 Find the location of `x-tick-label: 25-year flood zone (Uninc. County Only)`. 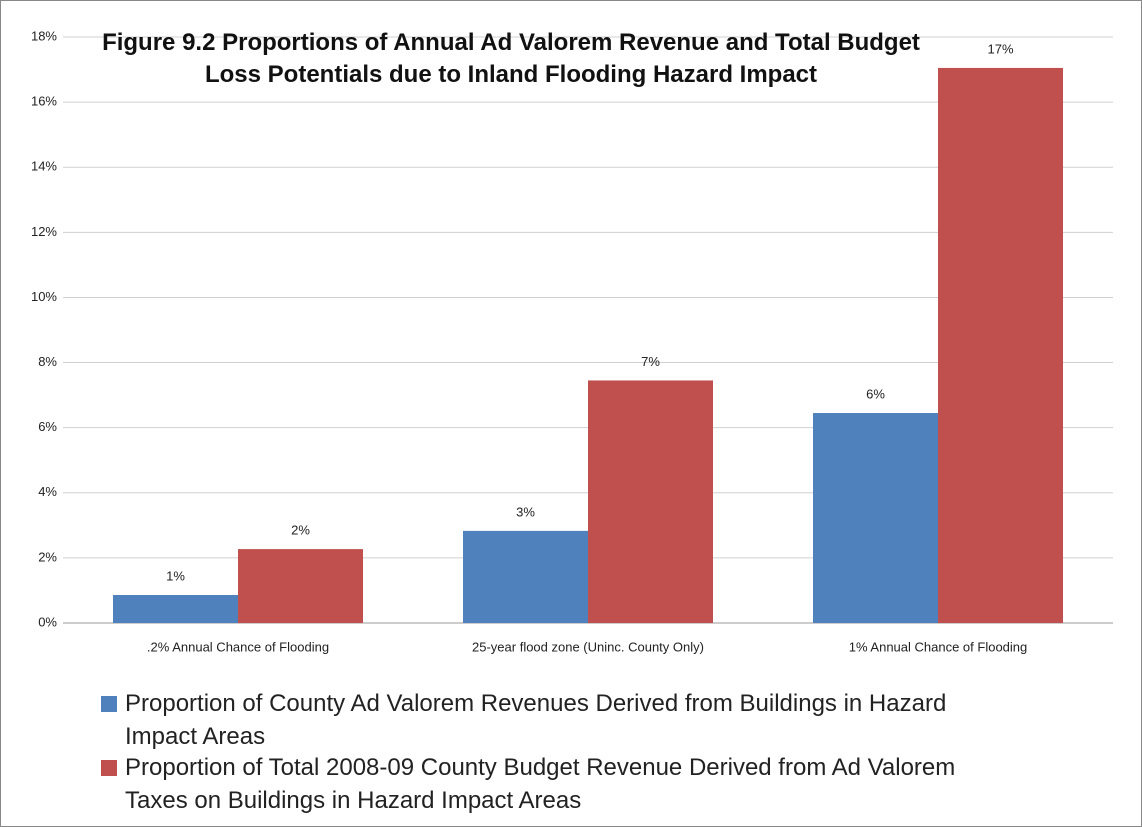

x-tick-label: 25-year flood zone (Uninc. County Only) is located at coordinates (588, 646).